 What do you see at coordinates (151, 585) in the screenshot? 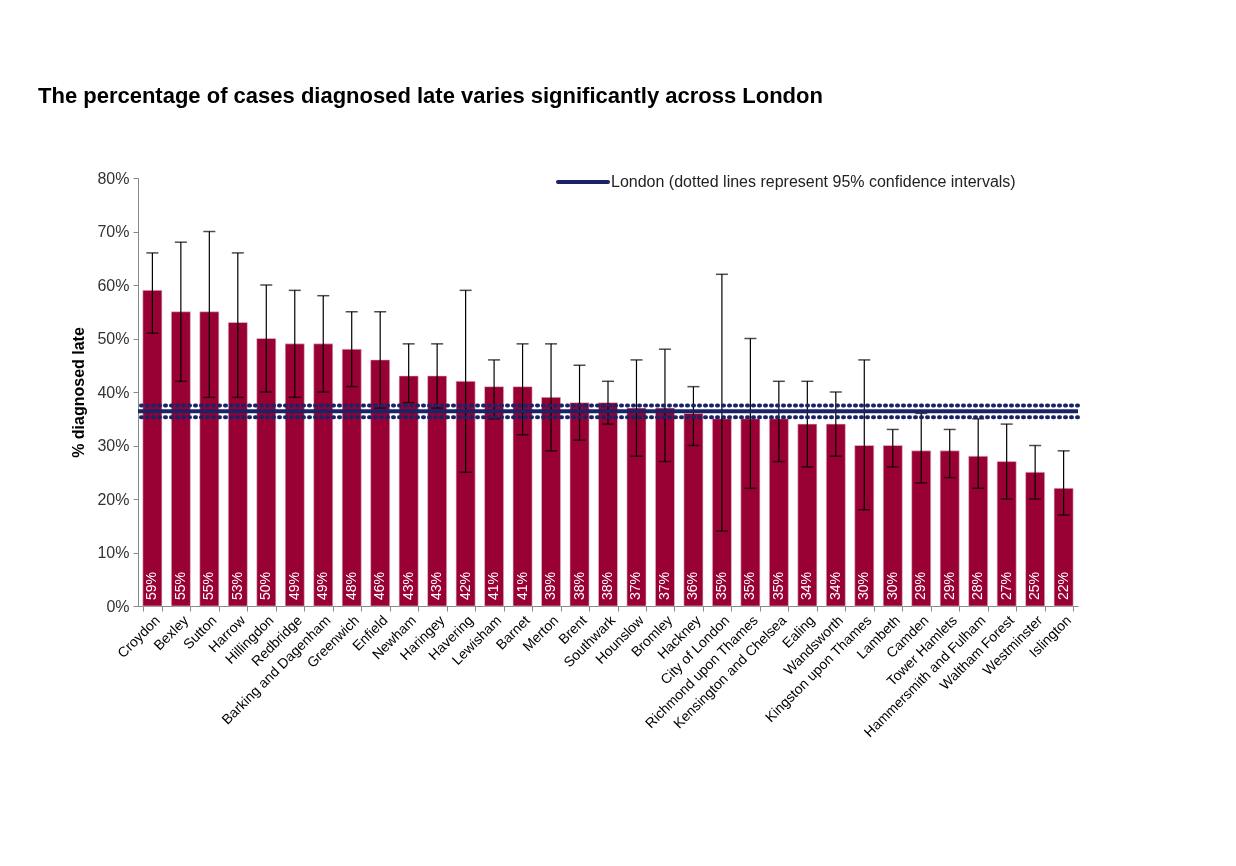
I see `data-label: 59%` at bounding box center [151, 585].